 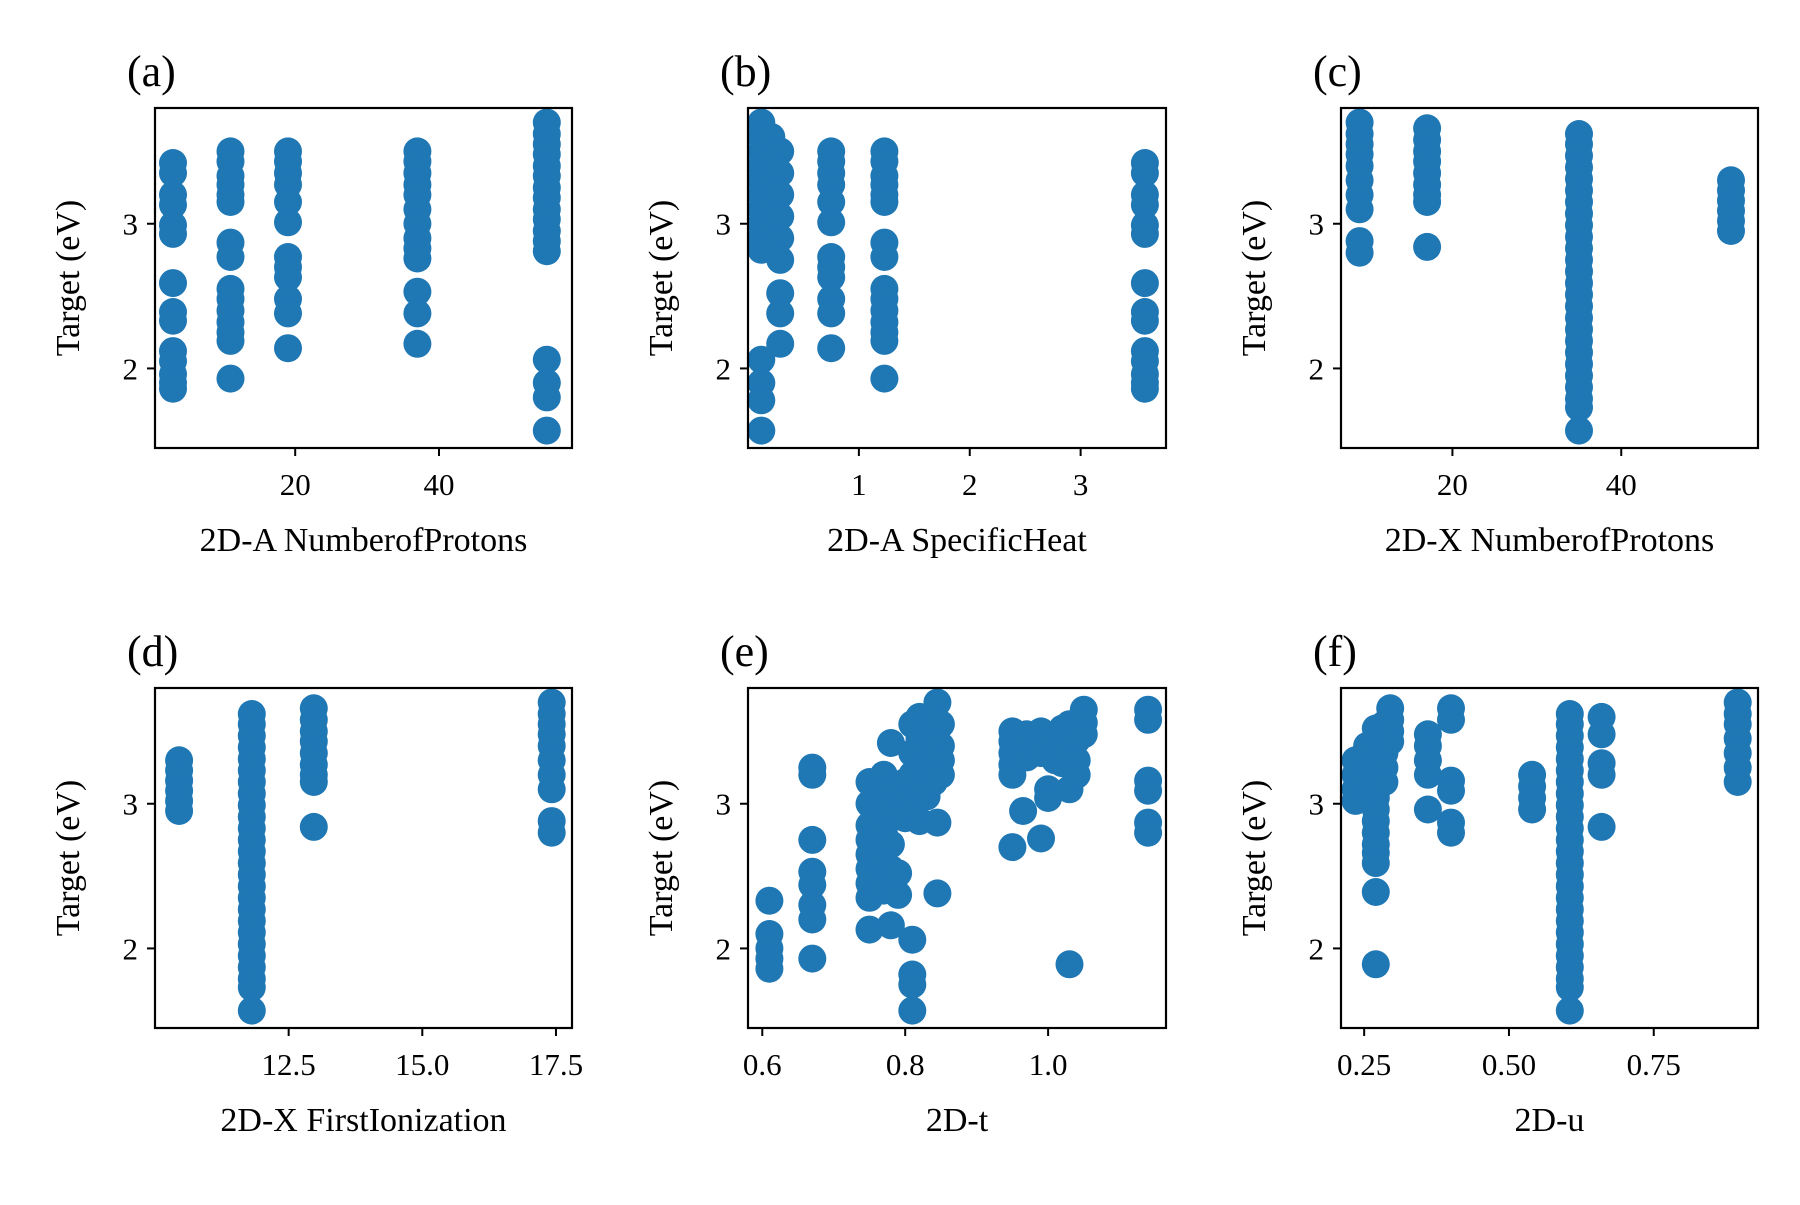 I want to click on scatter-panel-f: 0.25 0.50 0.75 2 3 2D-u Target (eV) (f), so click(x=1498, y=883).